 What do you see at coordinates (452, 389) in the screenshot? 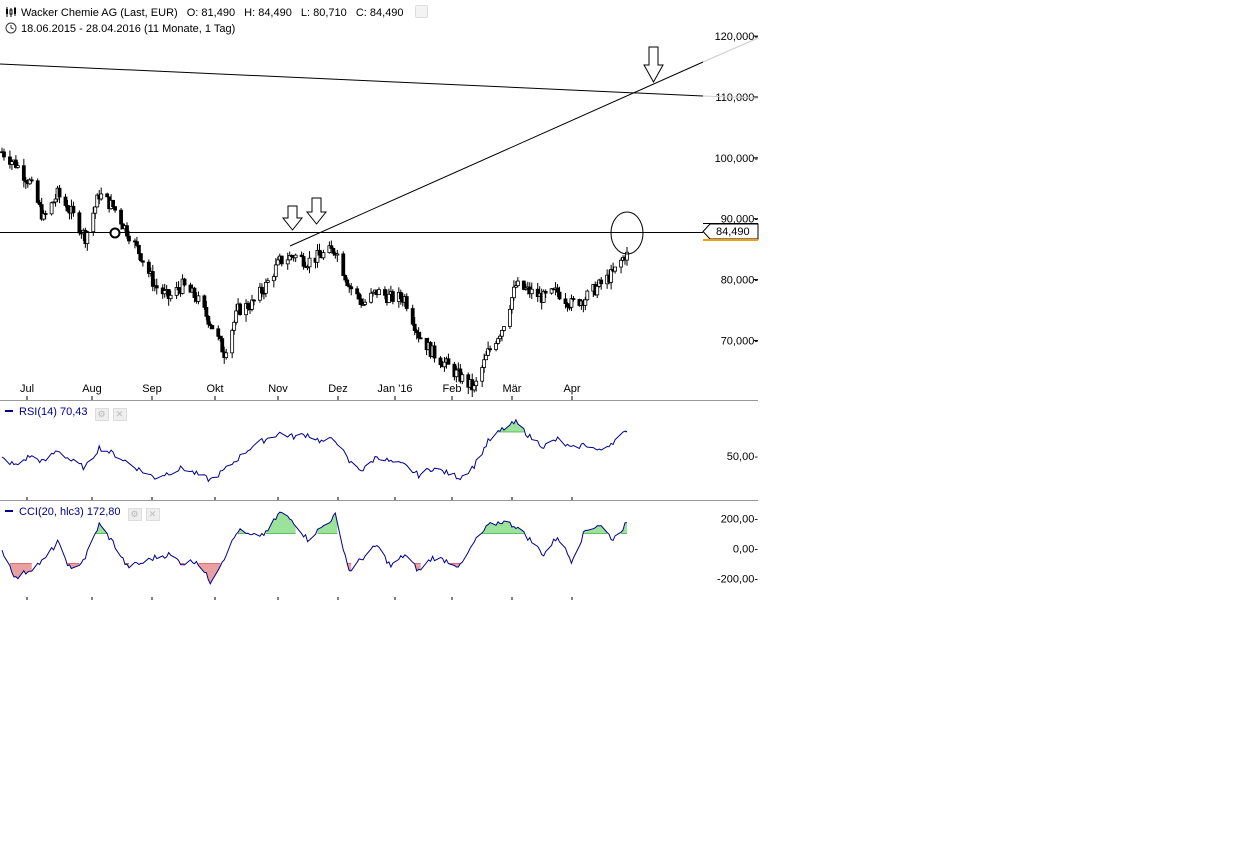
I see `x-tick-label: Feb` at bounding box center [452, 389].